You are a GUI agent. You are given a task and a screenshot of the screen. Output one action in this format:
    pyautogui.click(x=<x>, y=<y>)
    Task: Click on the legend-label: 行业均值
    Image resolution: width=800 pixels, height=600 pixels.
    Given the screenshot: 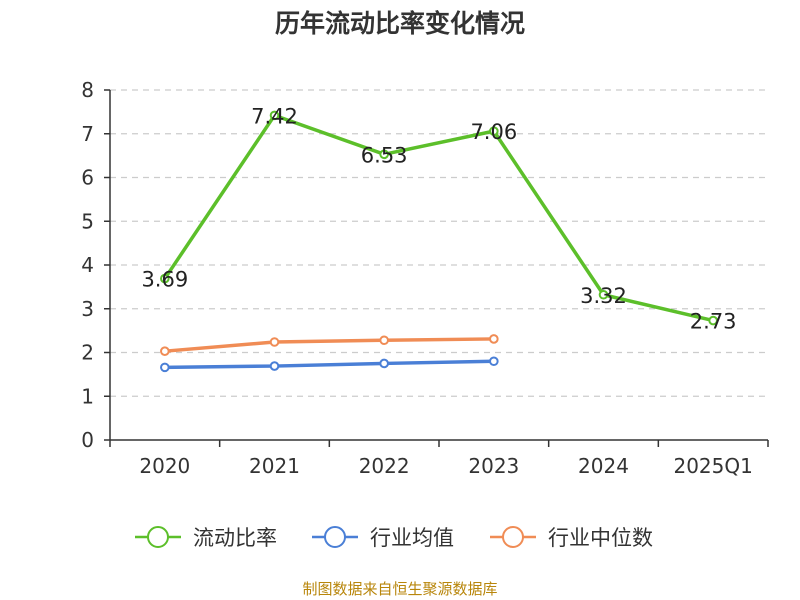 What is the action you would take?
    pyautogui.click(x=412, y=538)
    